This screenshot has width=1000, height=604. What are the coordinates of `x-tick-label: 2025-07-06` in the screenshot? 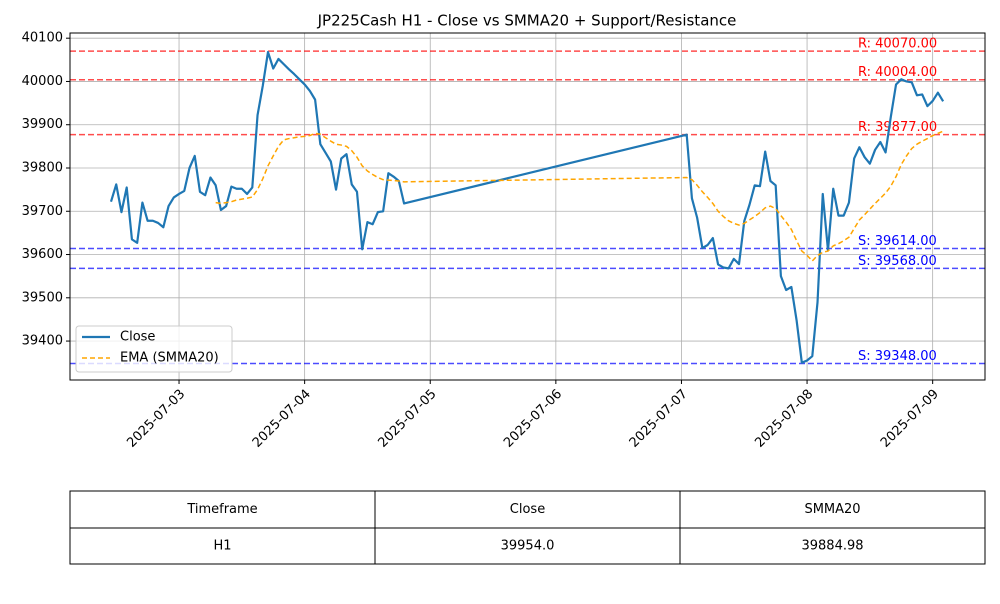 It's located at (533, 419).